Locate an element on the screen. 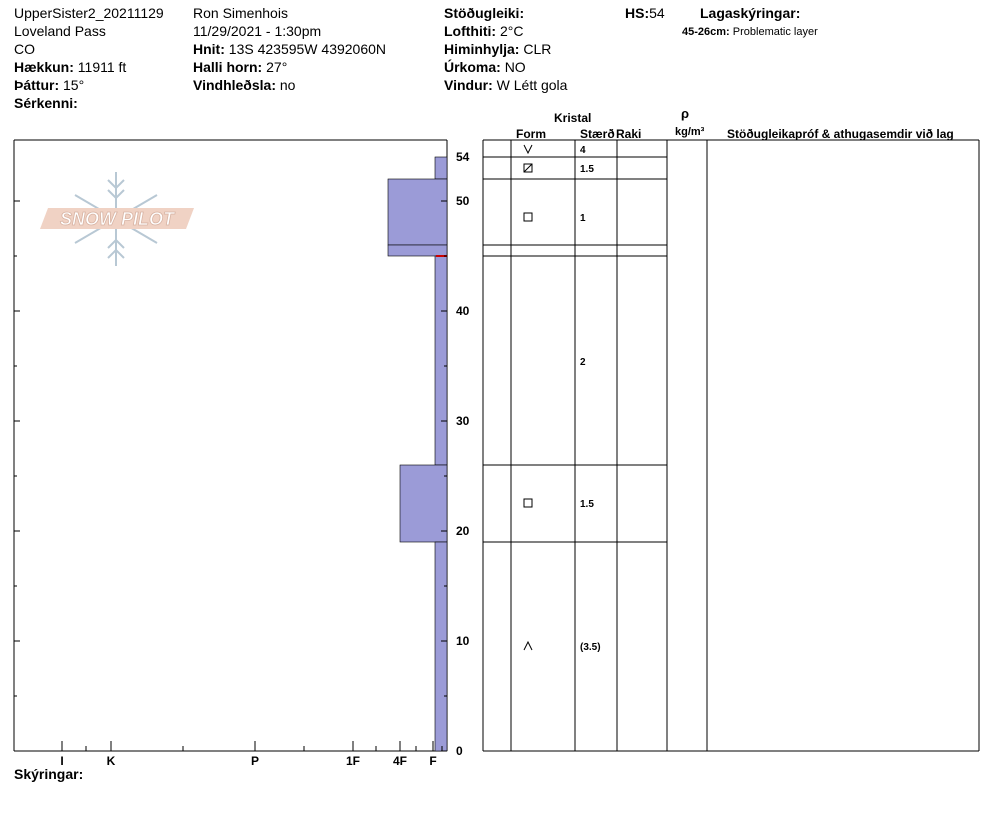  aspect-label: Þáttur: is located at coordinates (37, 85).